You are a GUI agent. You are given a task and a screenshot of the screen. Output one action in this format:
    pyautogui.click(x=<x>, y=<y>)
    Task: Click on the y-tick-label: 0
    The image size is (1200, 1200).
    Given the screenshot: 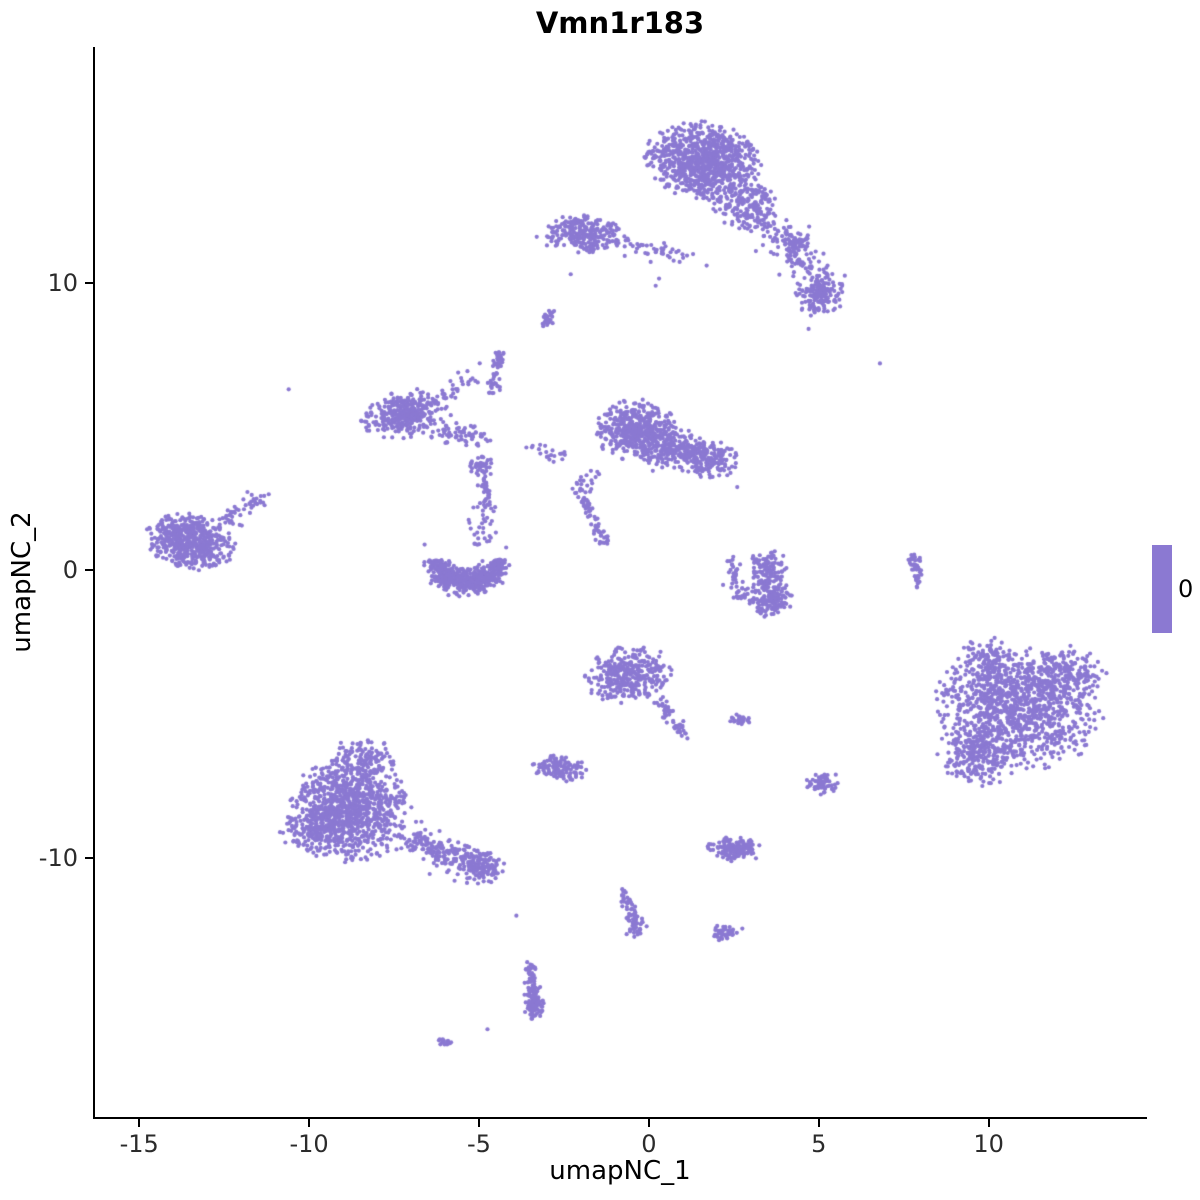 What is the action you would take?
    pyautogui.click(x=70, y=570)
    